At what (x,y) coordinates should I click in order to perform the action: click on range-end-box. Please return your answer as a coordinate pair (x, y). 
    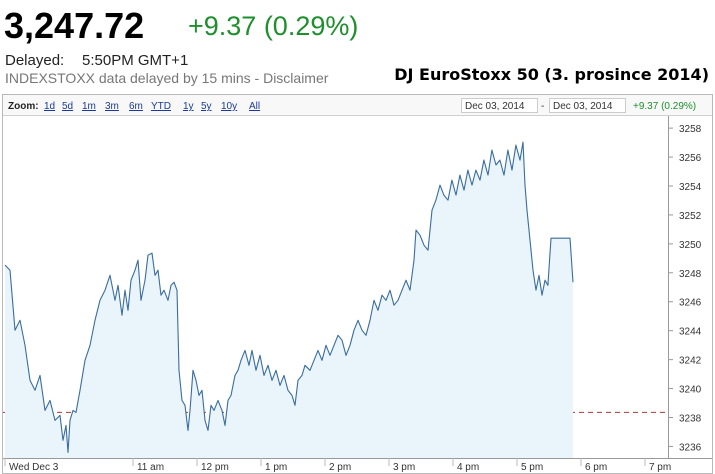
    Looking at the image, I should click on (587, 105).